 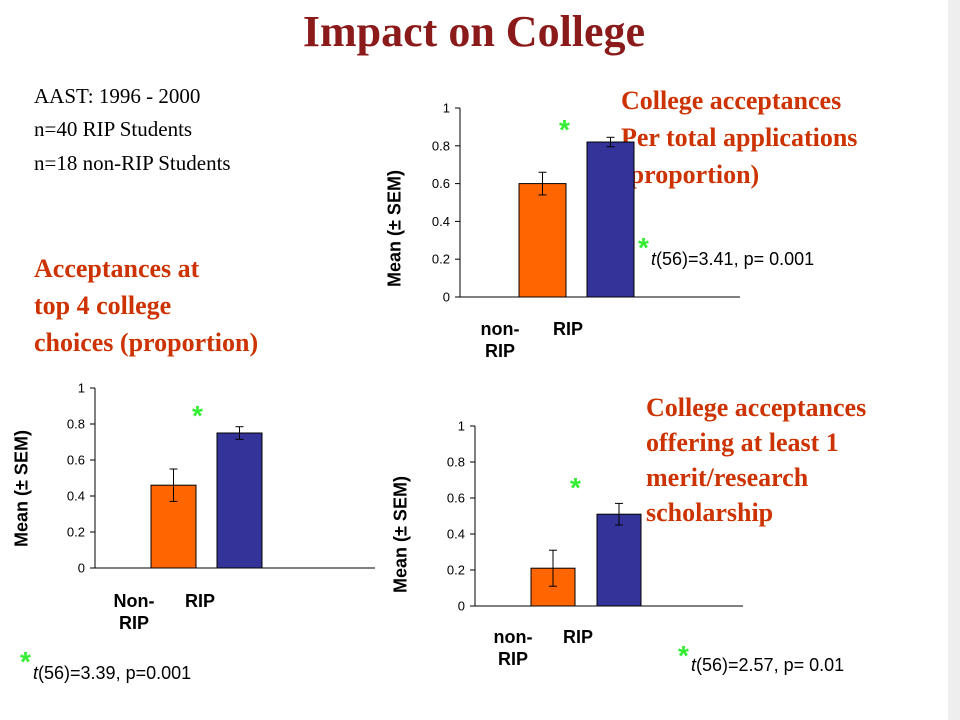 I want to click on slide-edge, so click(x=954, y=360).